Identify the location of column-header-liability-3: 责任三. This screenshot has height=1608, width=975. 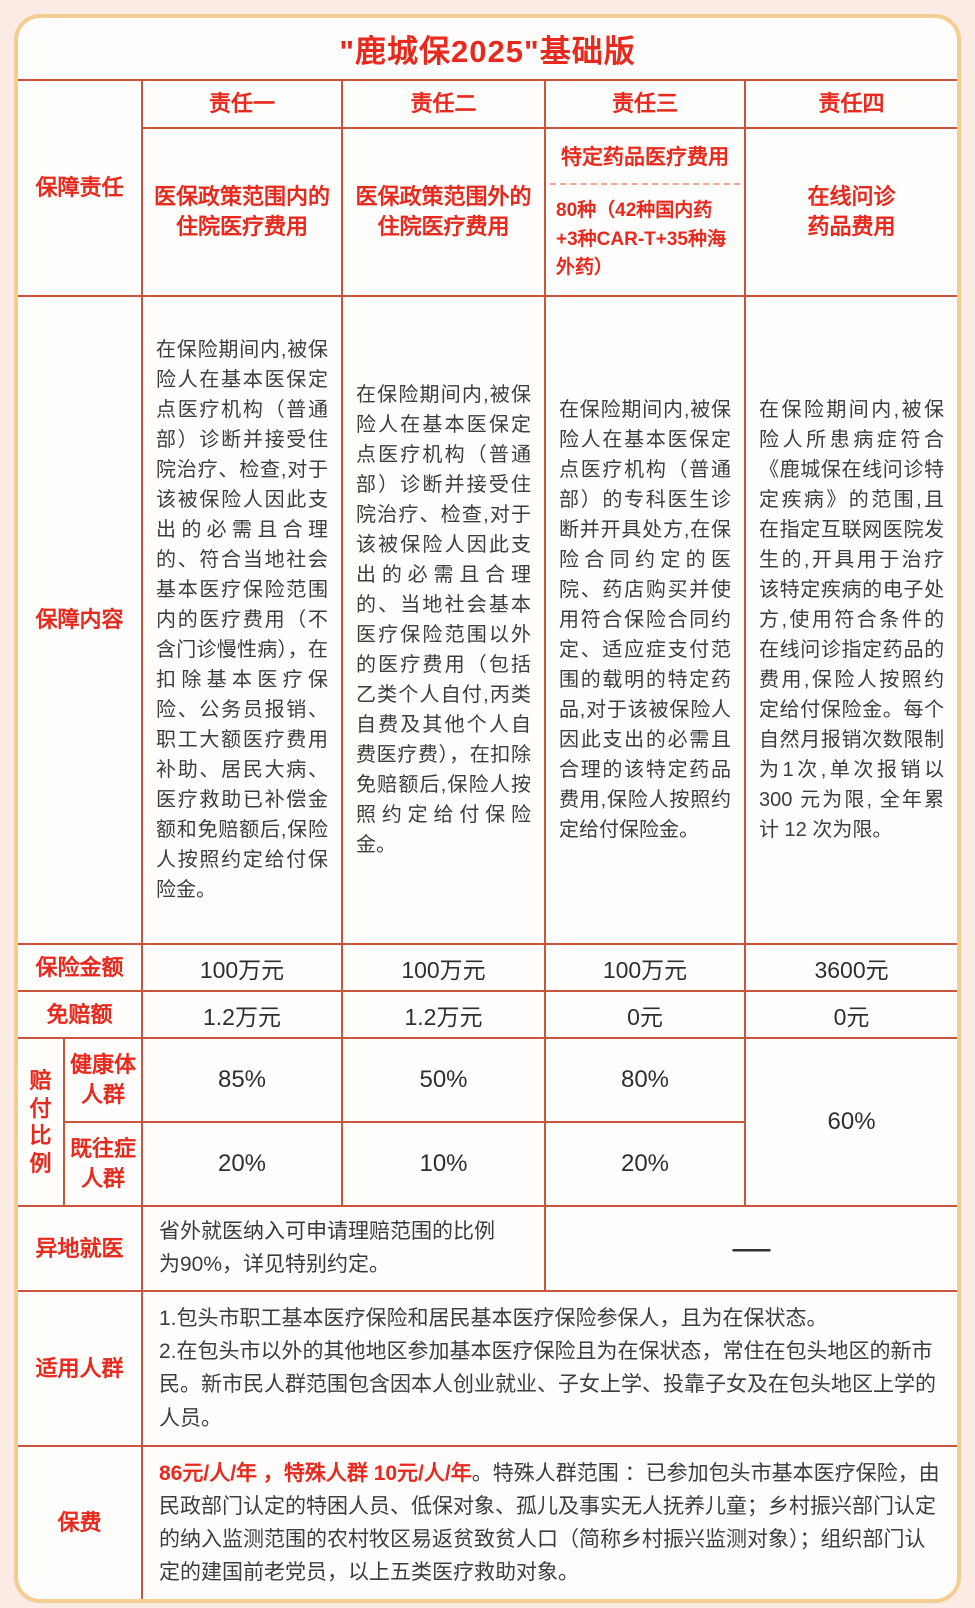
(645, 104).